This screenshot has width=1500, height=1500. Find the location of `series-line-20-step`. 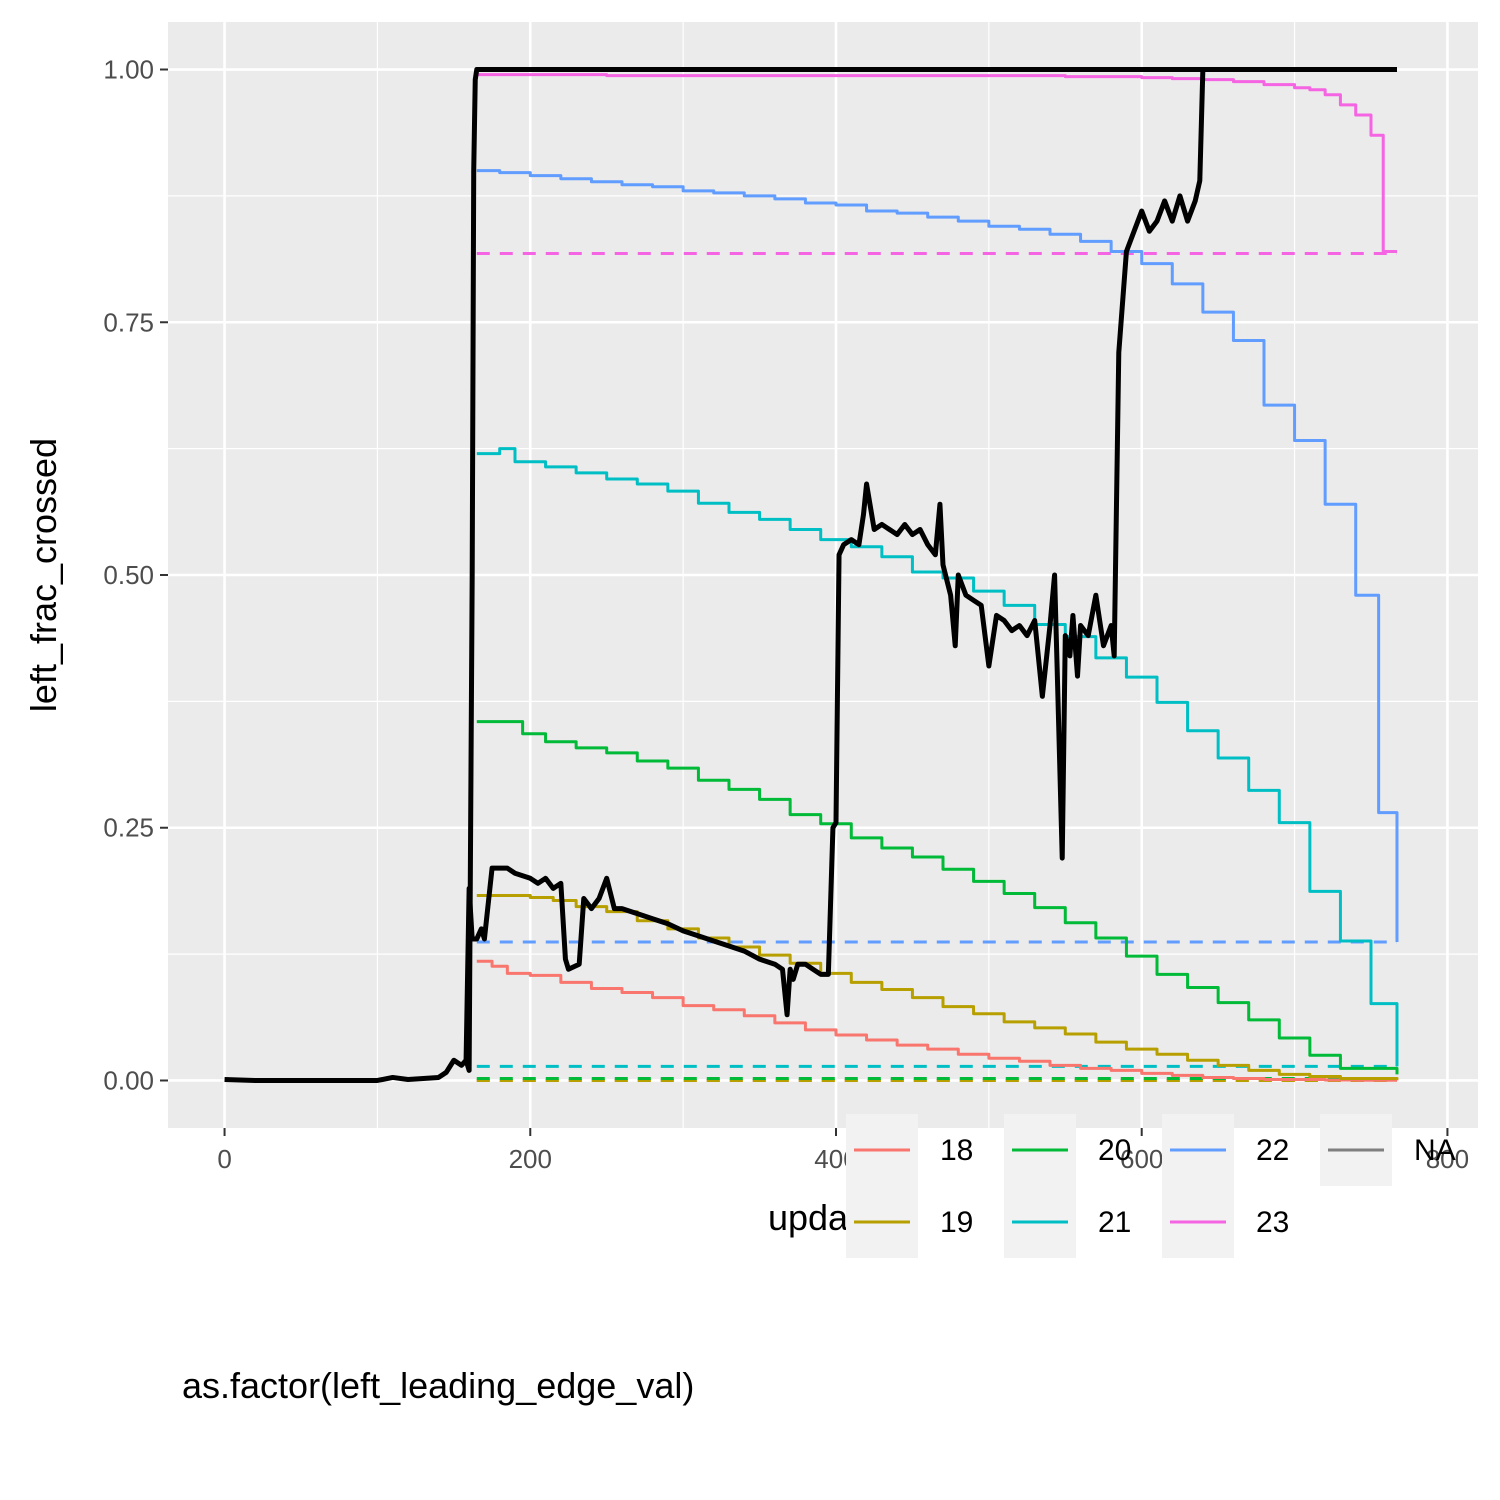

series-line-20-step is located at coordinates (937, 897).